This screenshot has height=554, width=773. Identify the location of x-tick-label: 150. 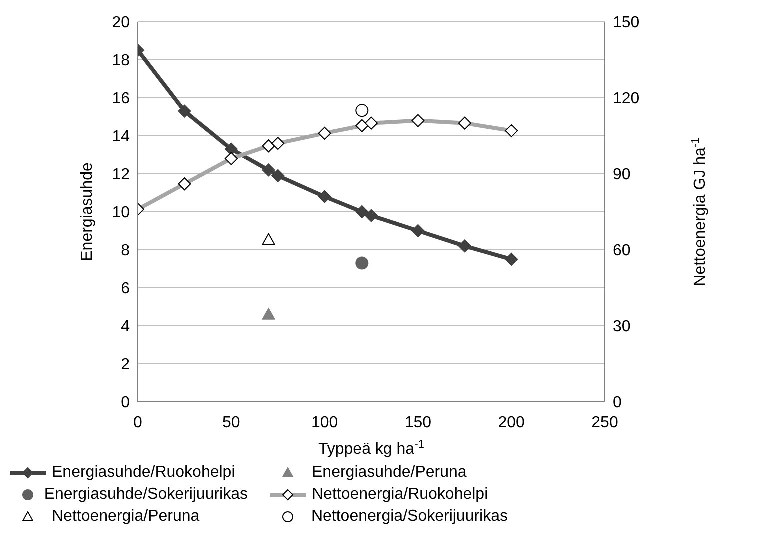
(418, 423).